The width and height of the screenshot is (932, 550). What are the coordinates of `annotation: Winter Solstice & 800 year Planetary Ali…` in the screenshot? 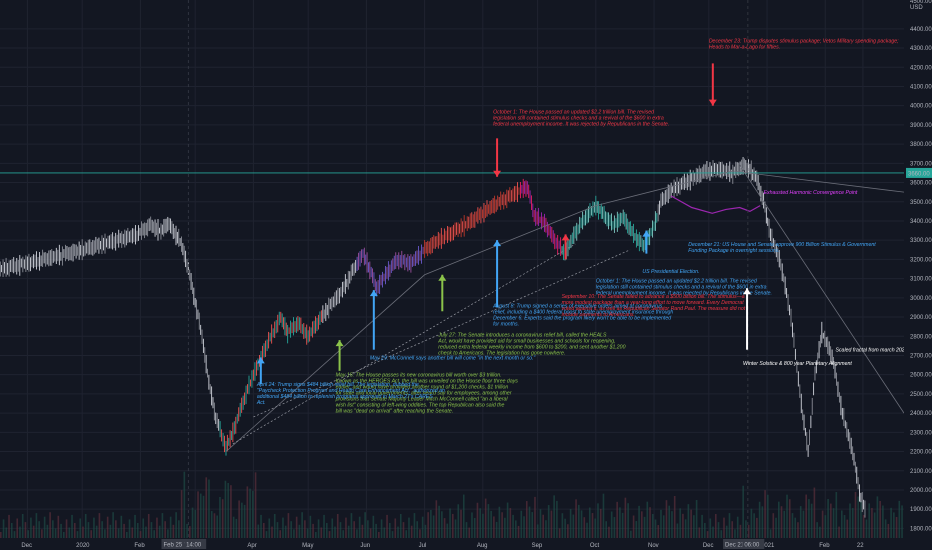 It's located at (797, 327).